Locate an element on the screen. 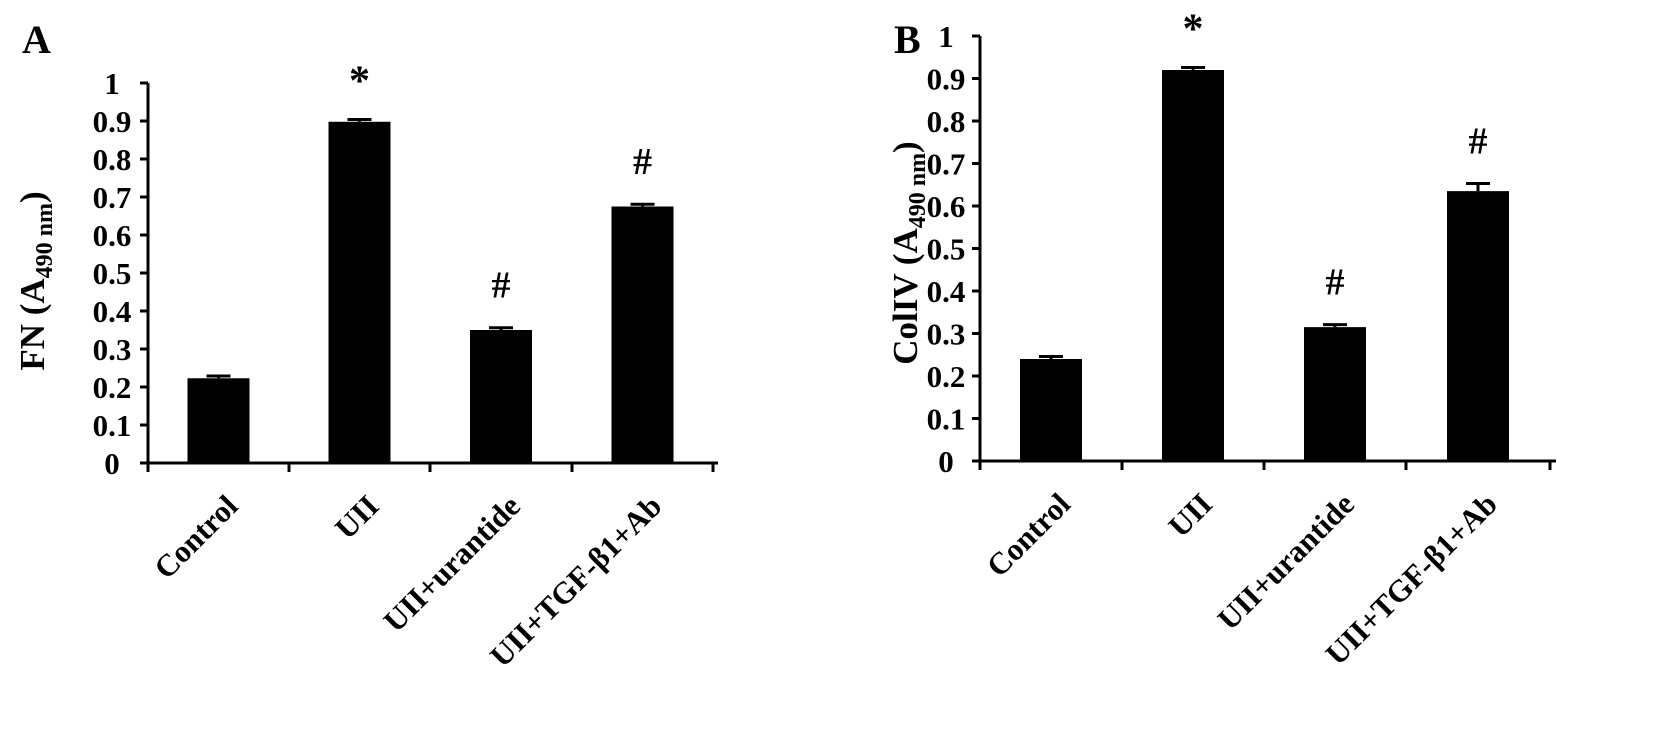 The height and width of the screenshot is (742, 1677). panel-label: A is located at coordinates (36, 39).